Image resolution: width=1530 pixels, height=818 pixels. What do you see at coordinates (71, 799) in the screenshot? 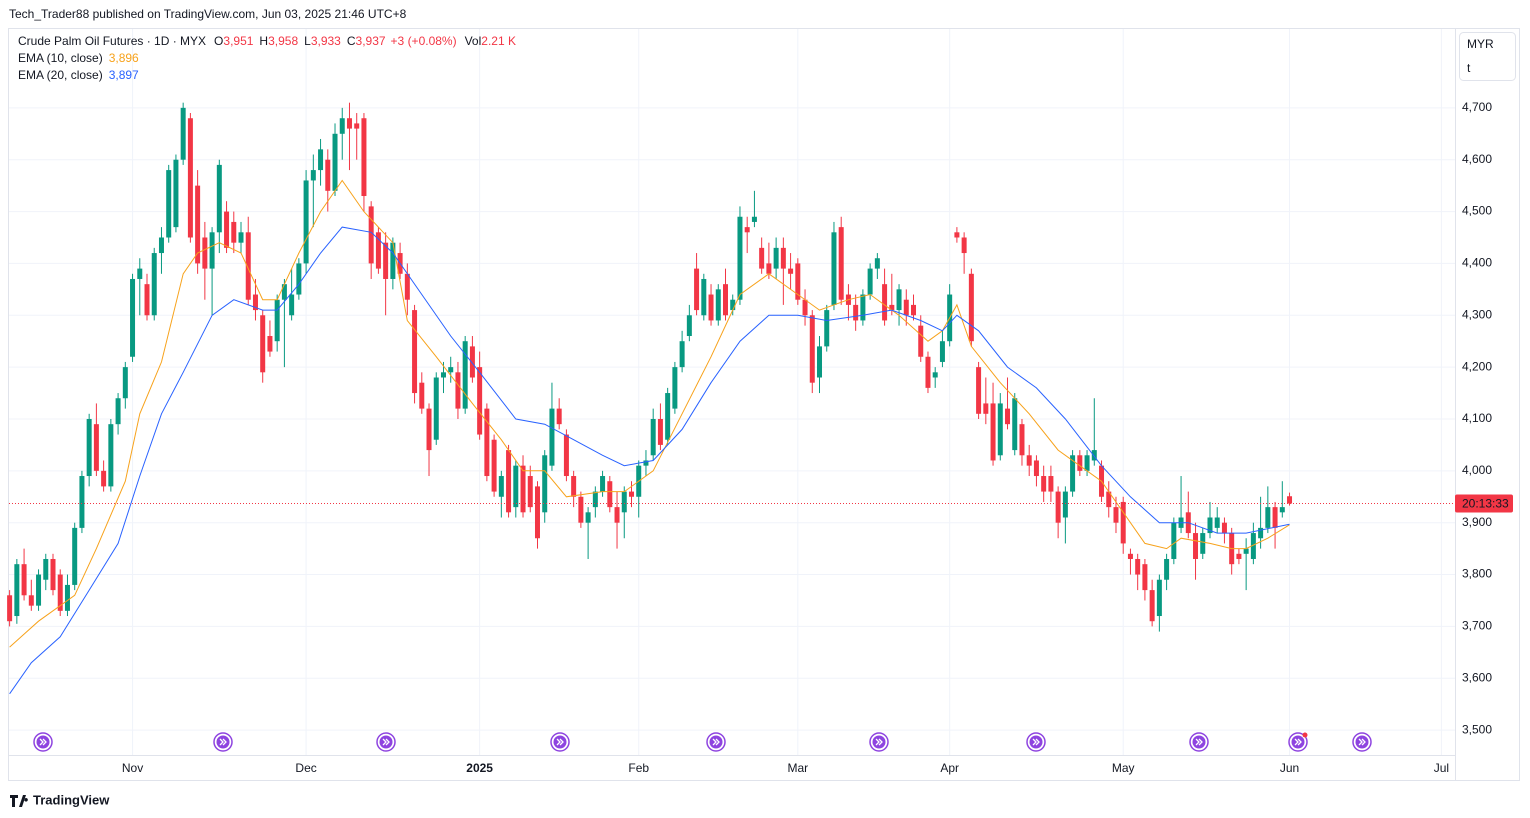
I see `brand: TradingView` at bounding box center [71, 799].